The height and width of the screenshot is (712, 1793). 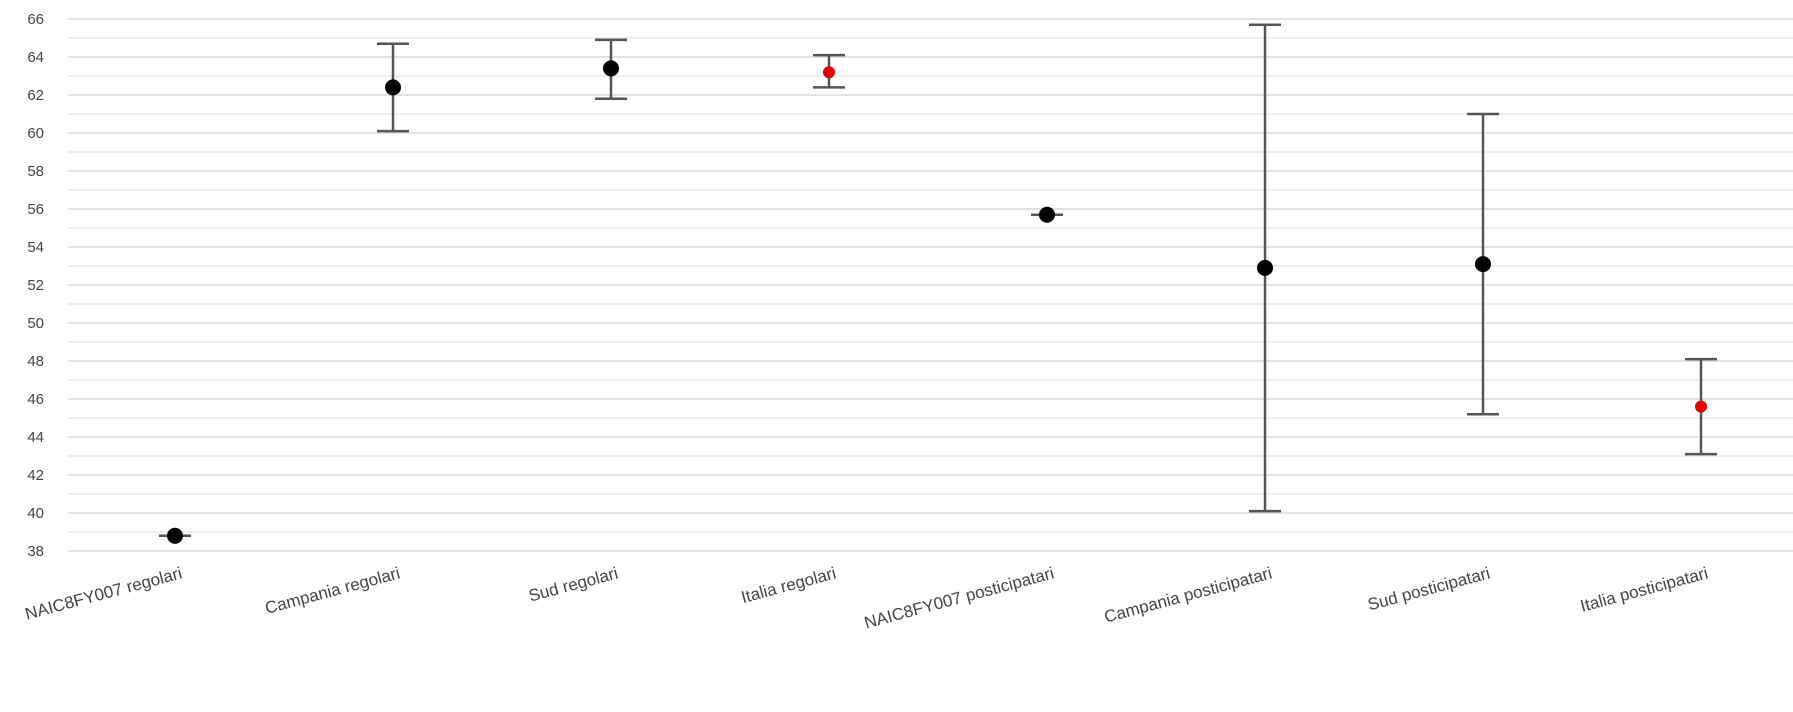 I want to click on y-tick-label: 54, so click(x=35, y=247).